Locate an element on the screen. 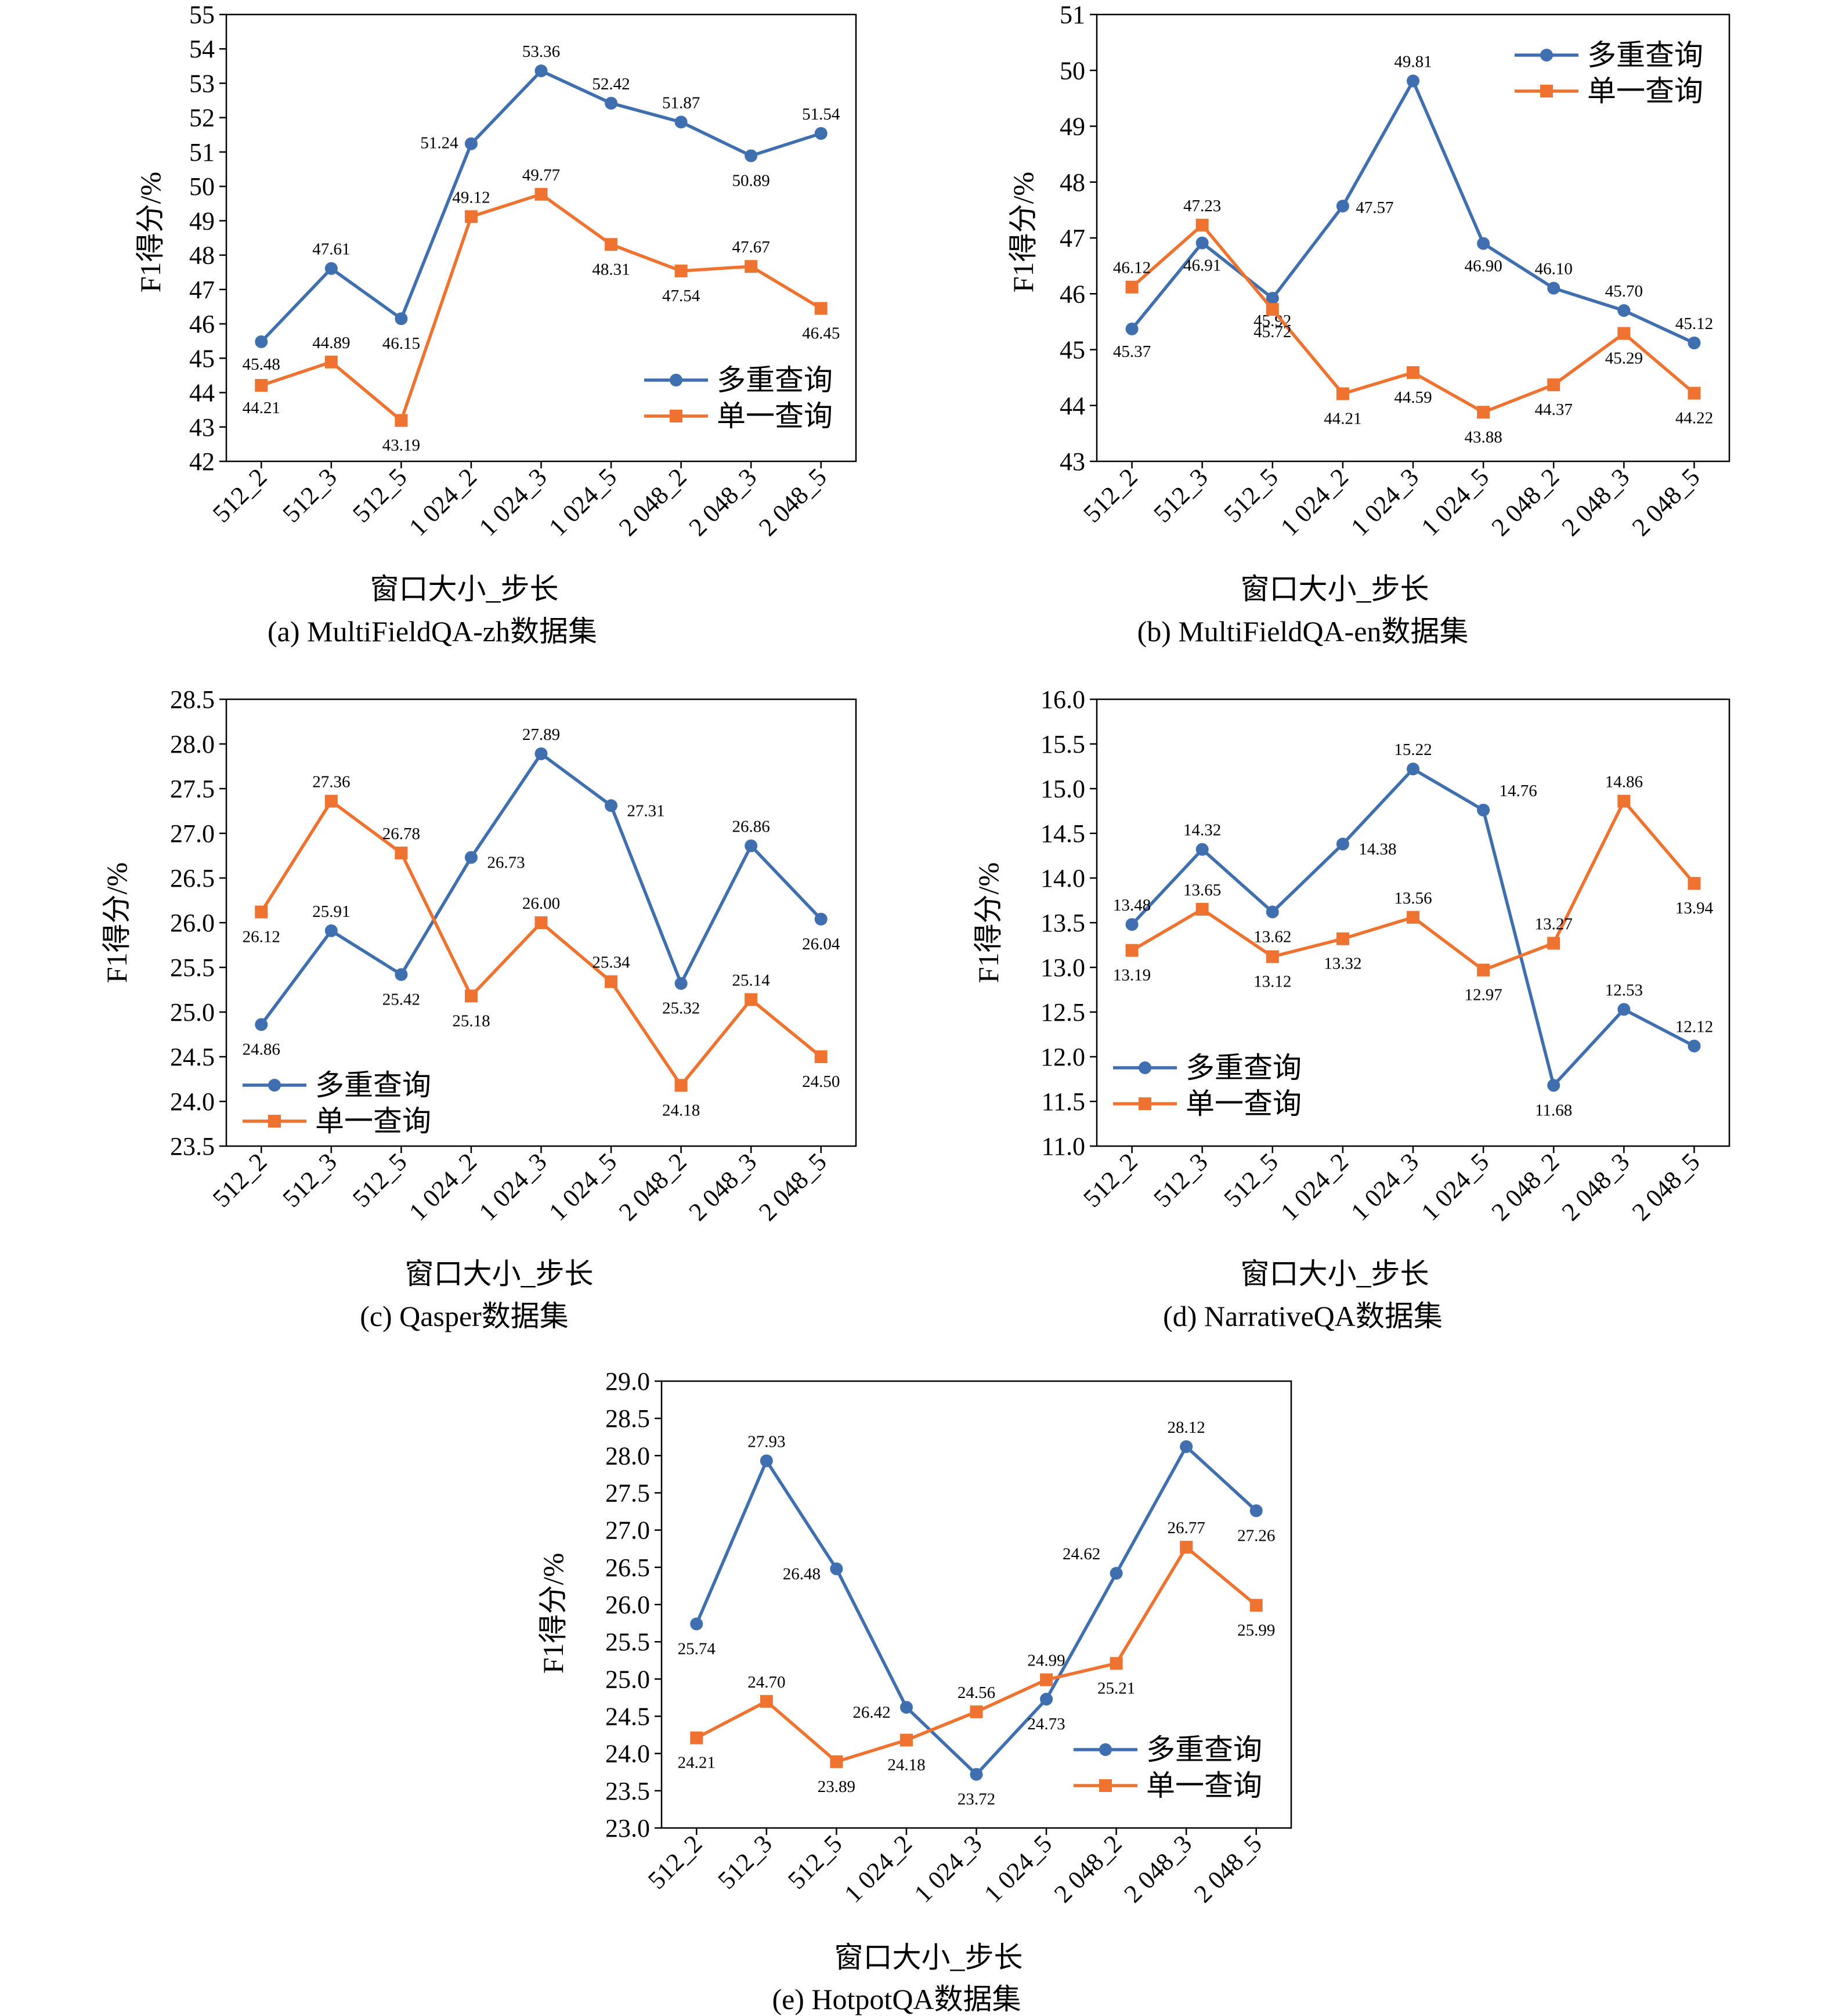 This screenshot has width=1828, height=2016. y-tick-label: 51 is located at coordinates (1072, 15).